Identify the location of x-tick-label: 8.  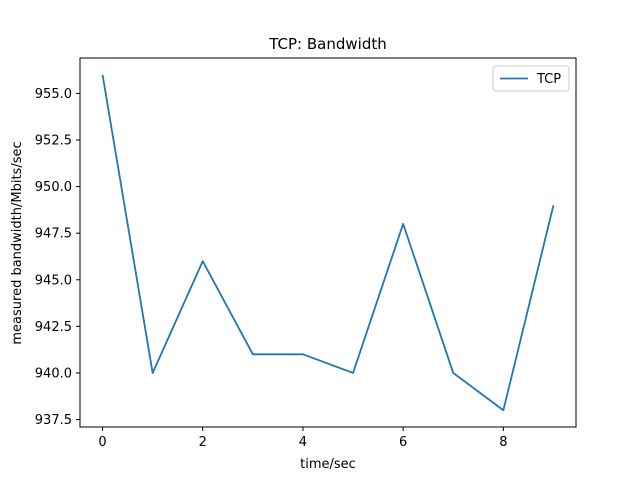
(503, 442).